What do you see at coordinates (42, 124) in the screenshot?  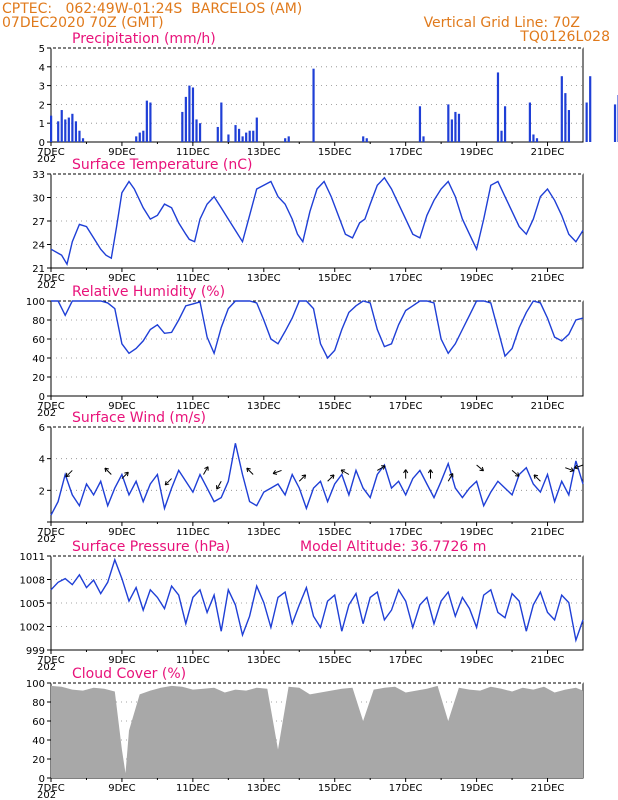 I see `precip-ytick-label: 1` at bounding box center [42, 124].